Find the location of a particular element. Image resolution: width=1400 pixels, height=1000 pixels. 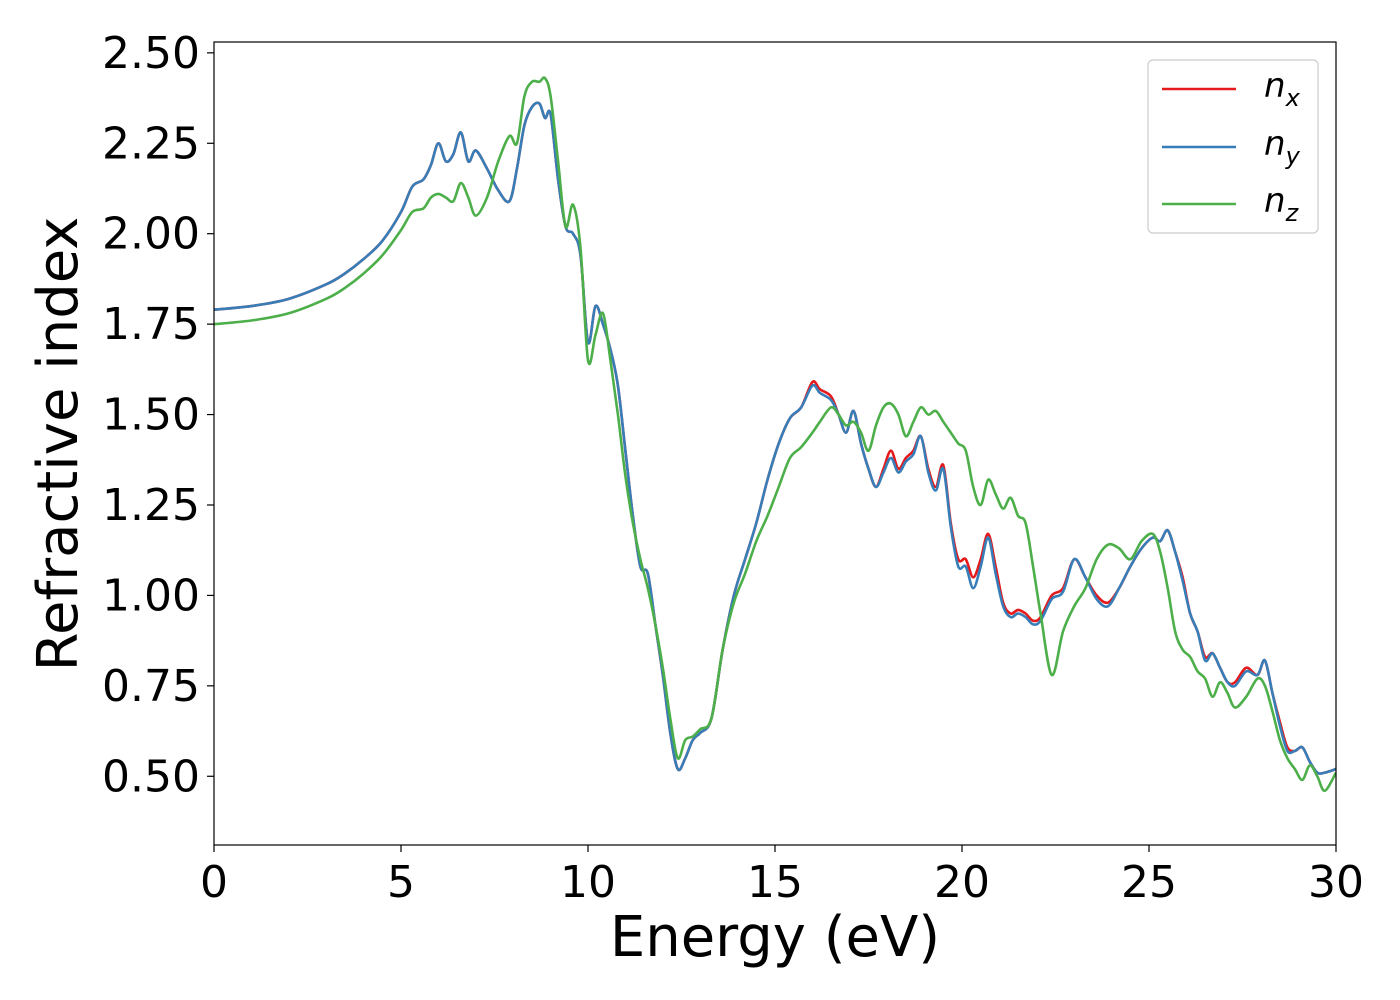

x-tick-label: 15 is located at coordinates (775, 882).